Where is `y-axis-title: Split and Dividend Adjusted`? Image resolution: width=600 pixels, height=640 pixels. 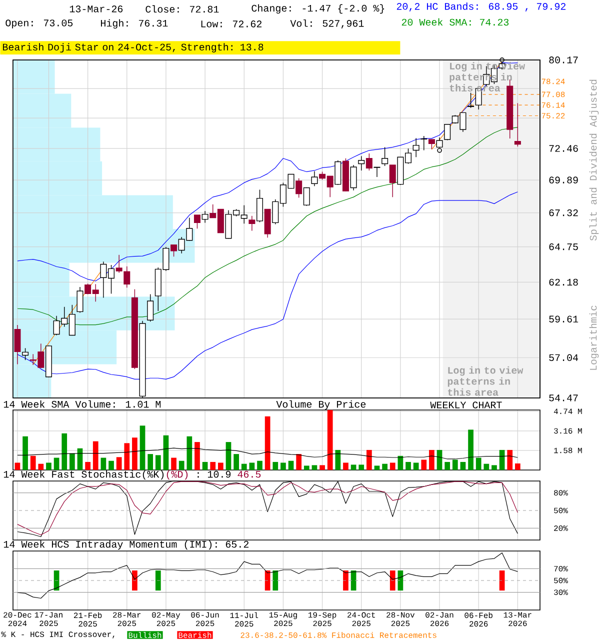
y-axis-title: Split and Dividend Adjusted is located at coordinates (594, 160).